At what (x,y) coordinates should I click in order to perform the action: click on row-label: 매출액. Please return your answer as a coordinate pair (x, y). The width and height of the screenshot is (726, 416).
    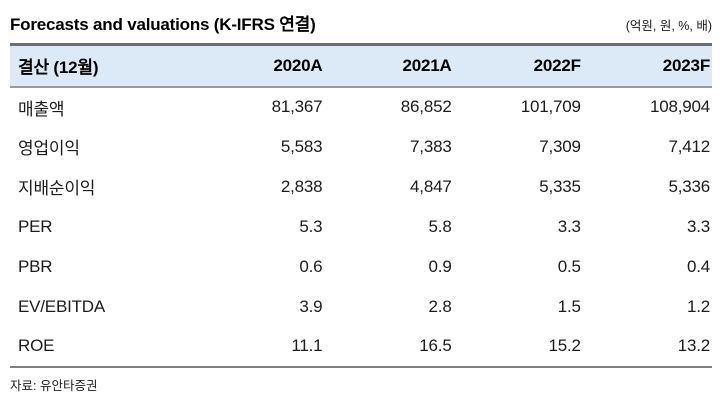
    Looking at the image, I should click on (41, 109).